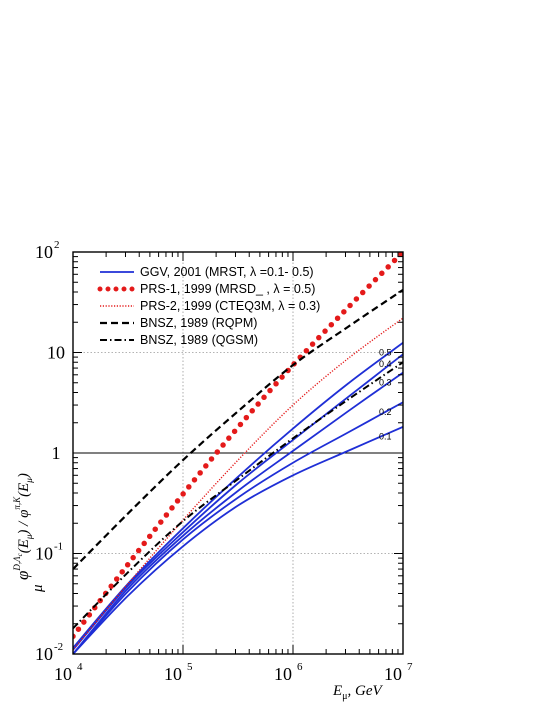 The height and width of the screenshot is (705, 545). What do you see at coordinates (44, 654) in the screenshot?
I see `y-tick-label-0: 10` at bounding box center [44, 654].